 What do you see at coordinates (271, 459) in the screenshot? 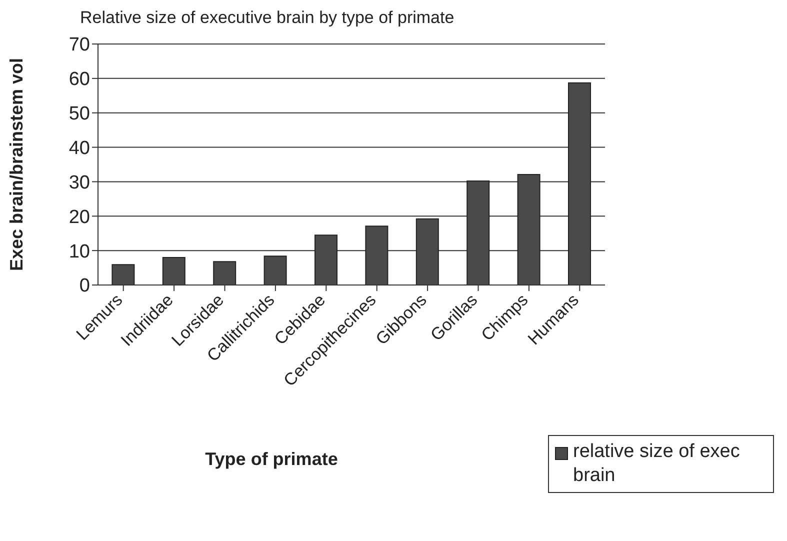
I see `x-axis-title: Type of primate` at bounding box center [271, 459].